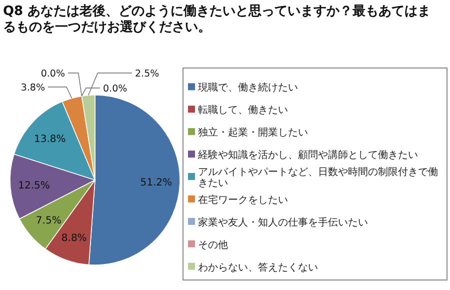  Describe the element at coordinates (243, 110) in the screenshot. I see `legend-label: 転職して、働きたい` at that location.